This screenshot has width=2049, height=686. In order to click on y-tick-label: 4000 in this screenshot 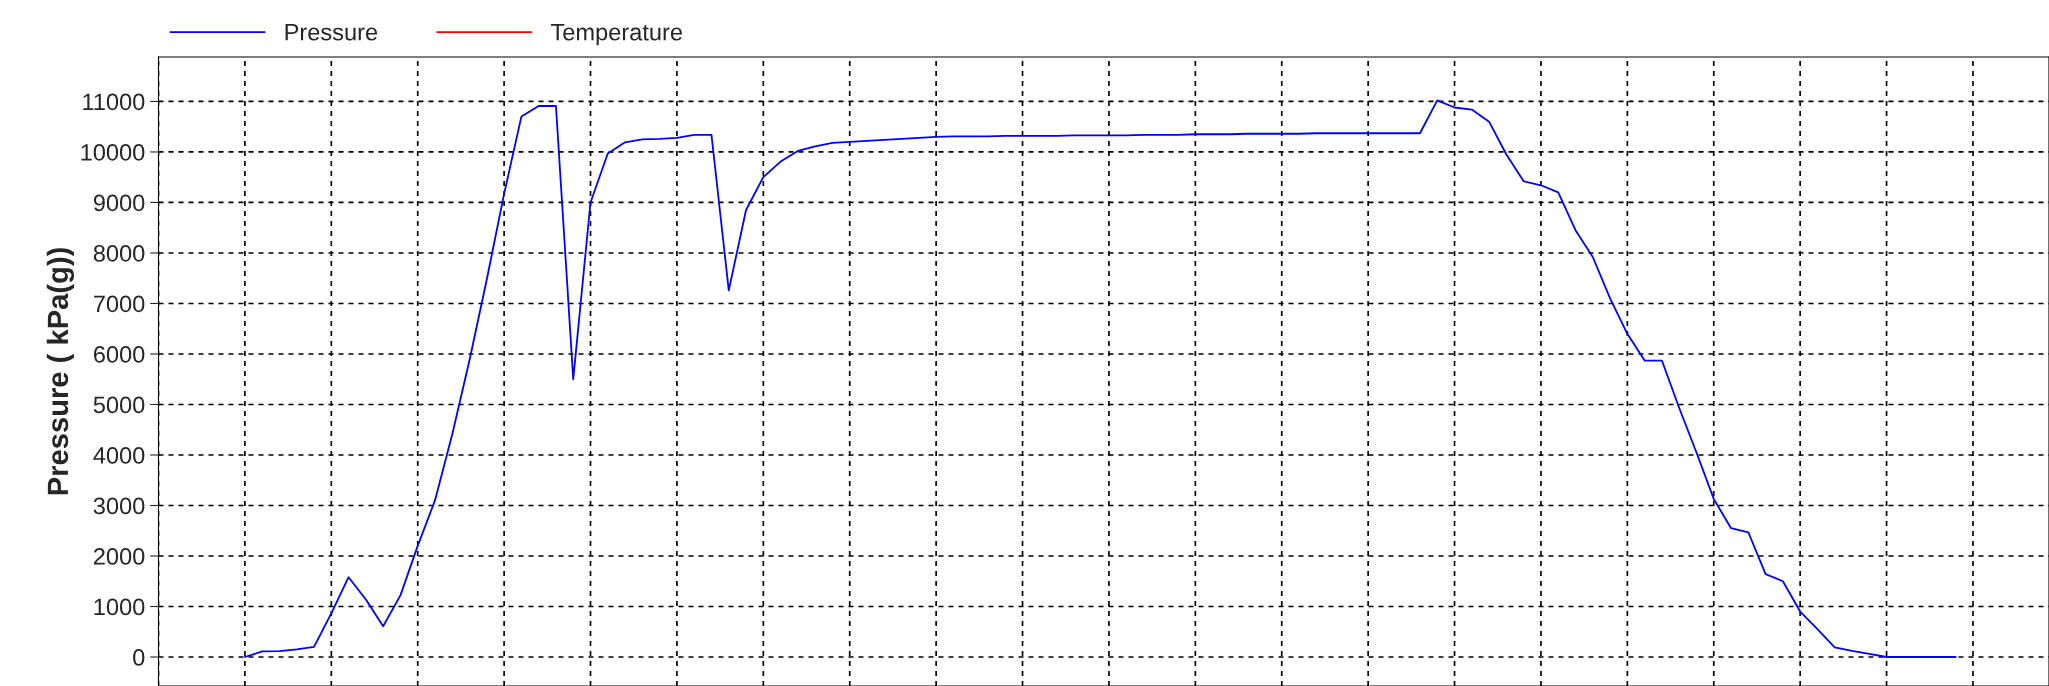, I will do `click(119, 455)`.